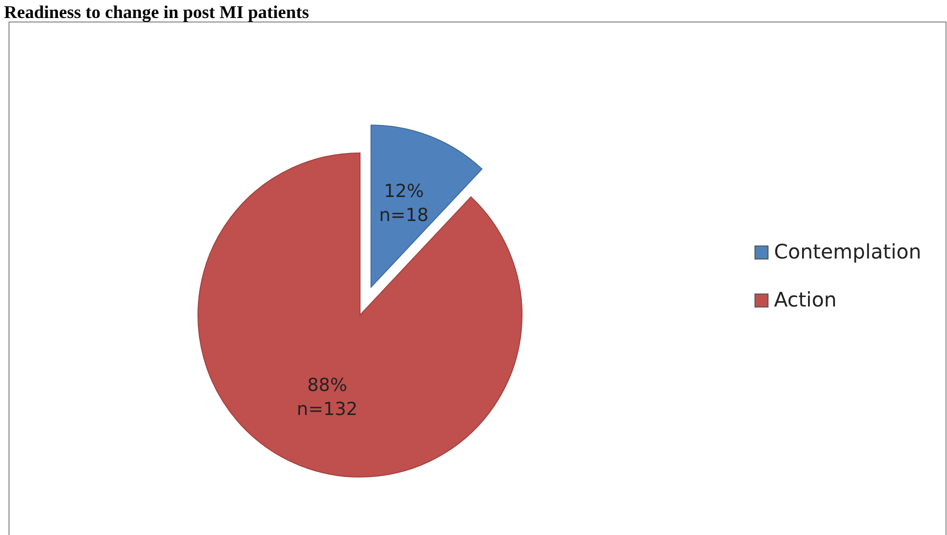  What do you see at coordinates (157, 12) in the screenshot?
I see `chart-title: Readiness to change in post MI patients` at bounding box center [157, 12].